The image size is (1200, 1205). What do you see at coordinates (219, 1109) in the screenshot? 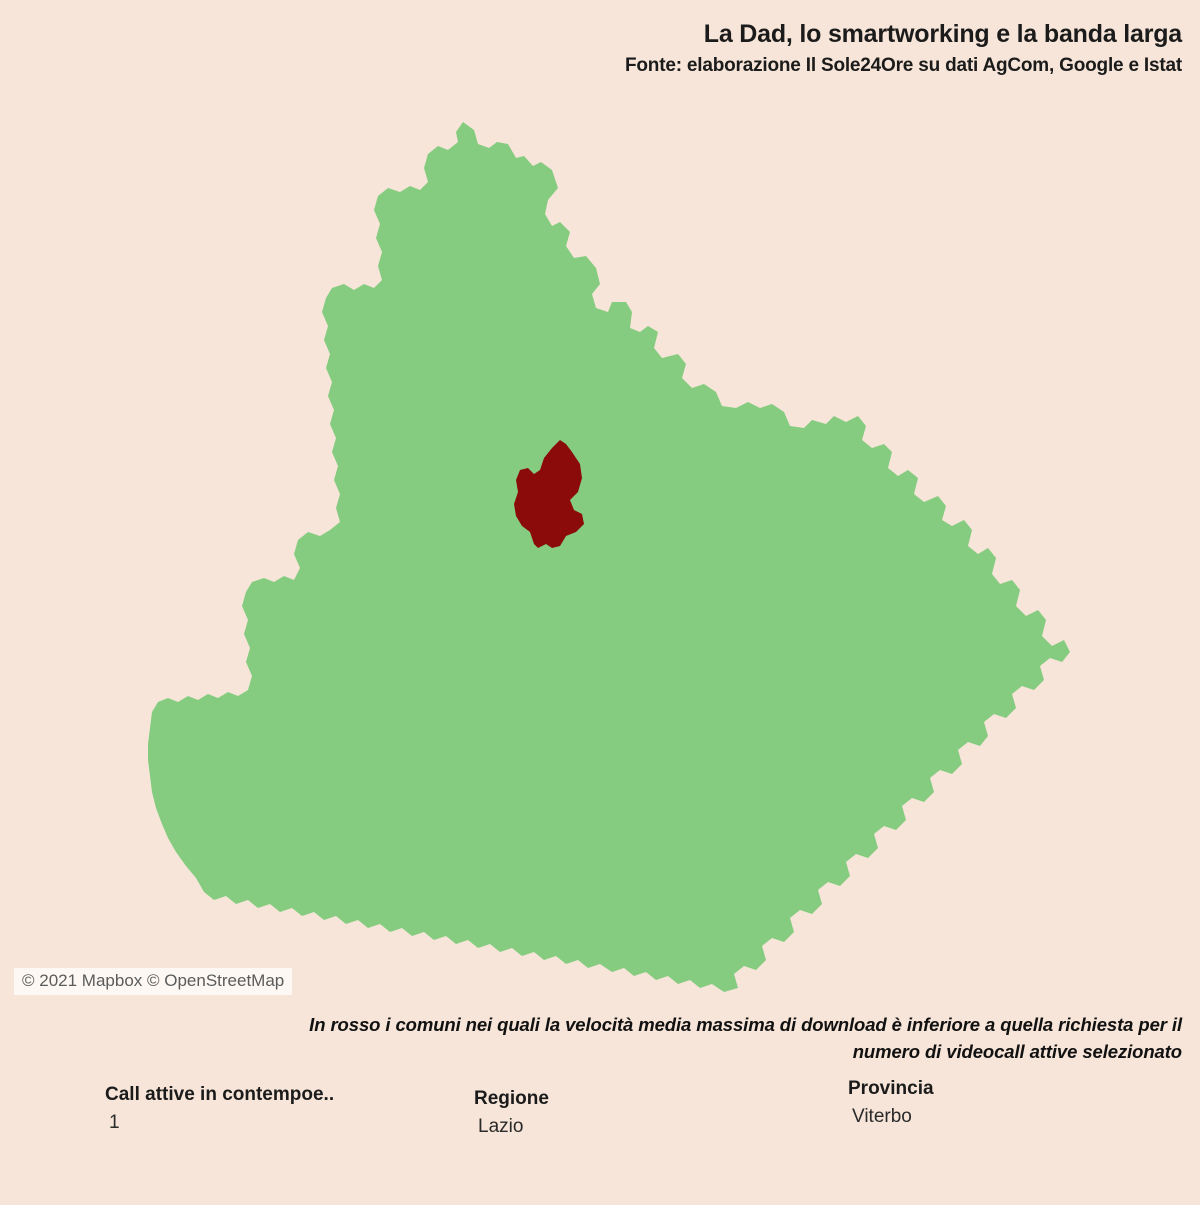
I see `field-calls-attive: Call attive in contempoe.. 1` at bounding box center [219, 1109].